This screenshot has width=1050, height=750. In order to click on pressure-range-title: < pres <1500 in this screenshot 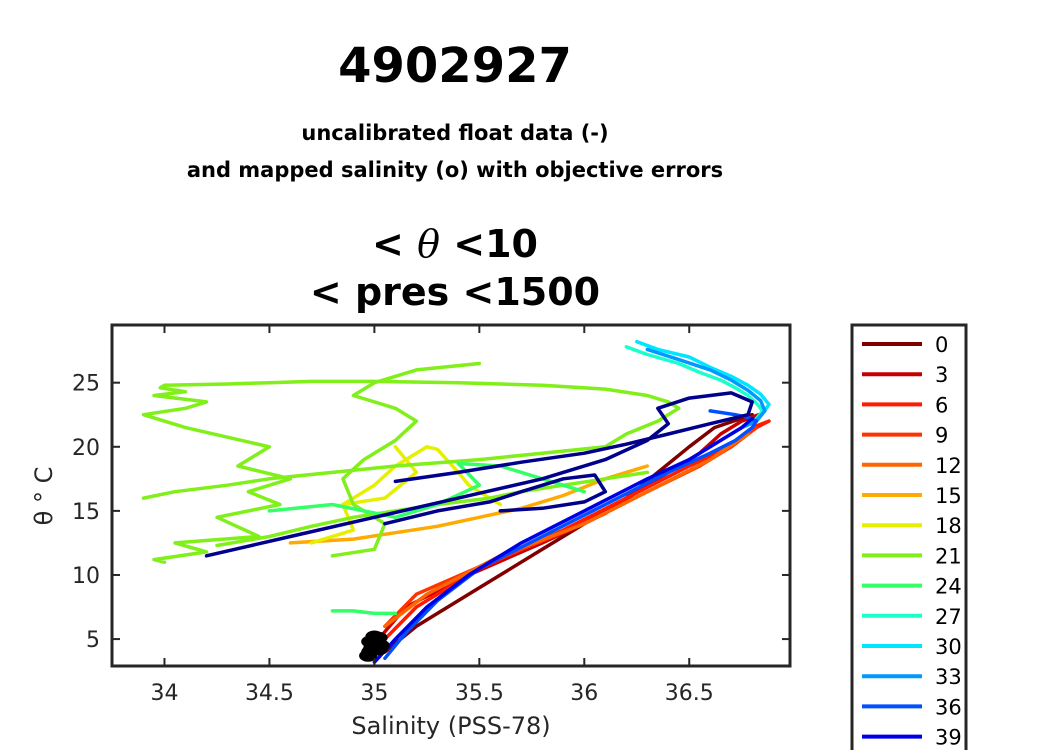, I will do `click(455, 292)`.